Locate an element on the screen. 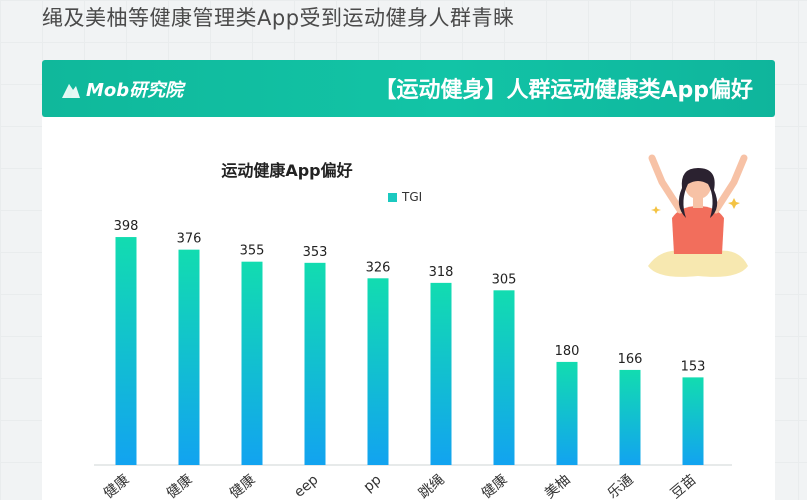  data-label: 353 is located at coordinates (315, 252).